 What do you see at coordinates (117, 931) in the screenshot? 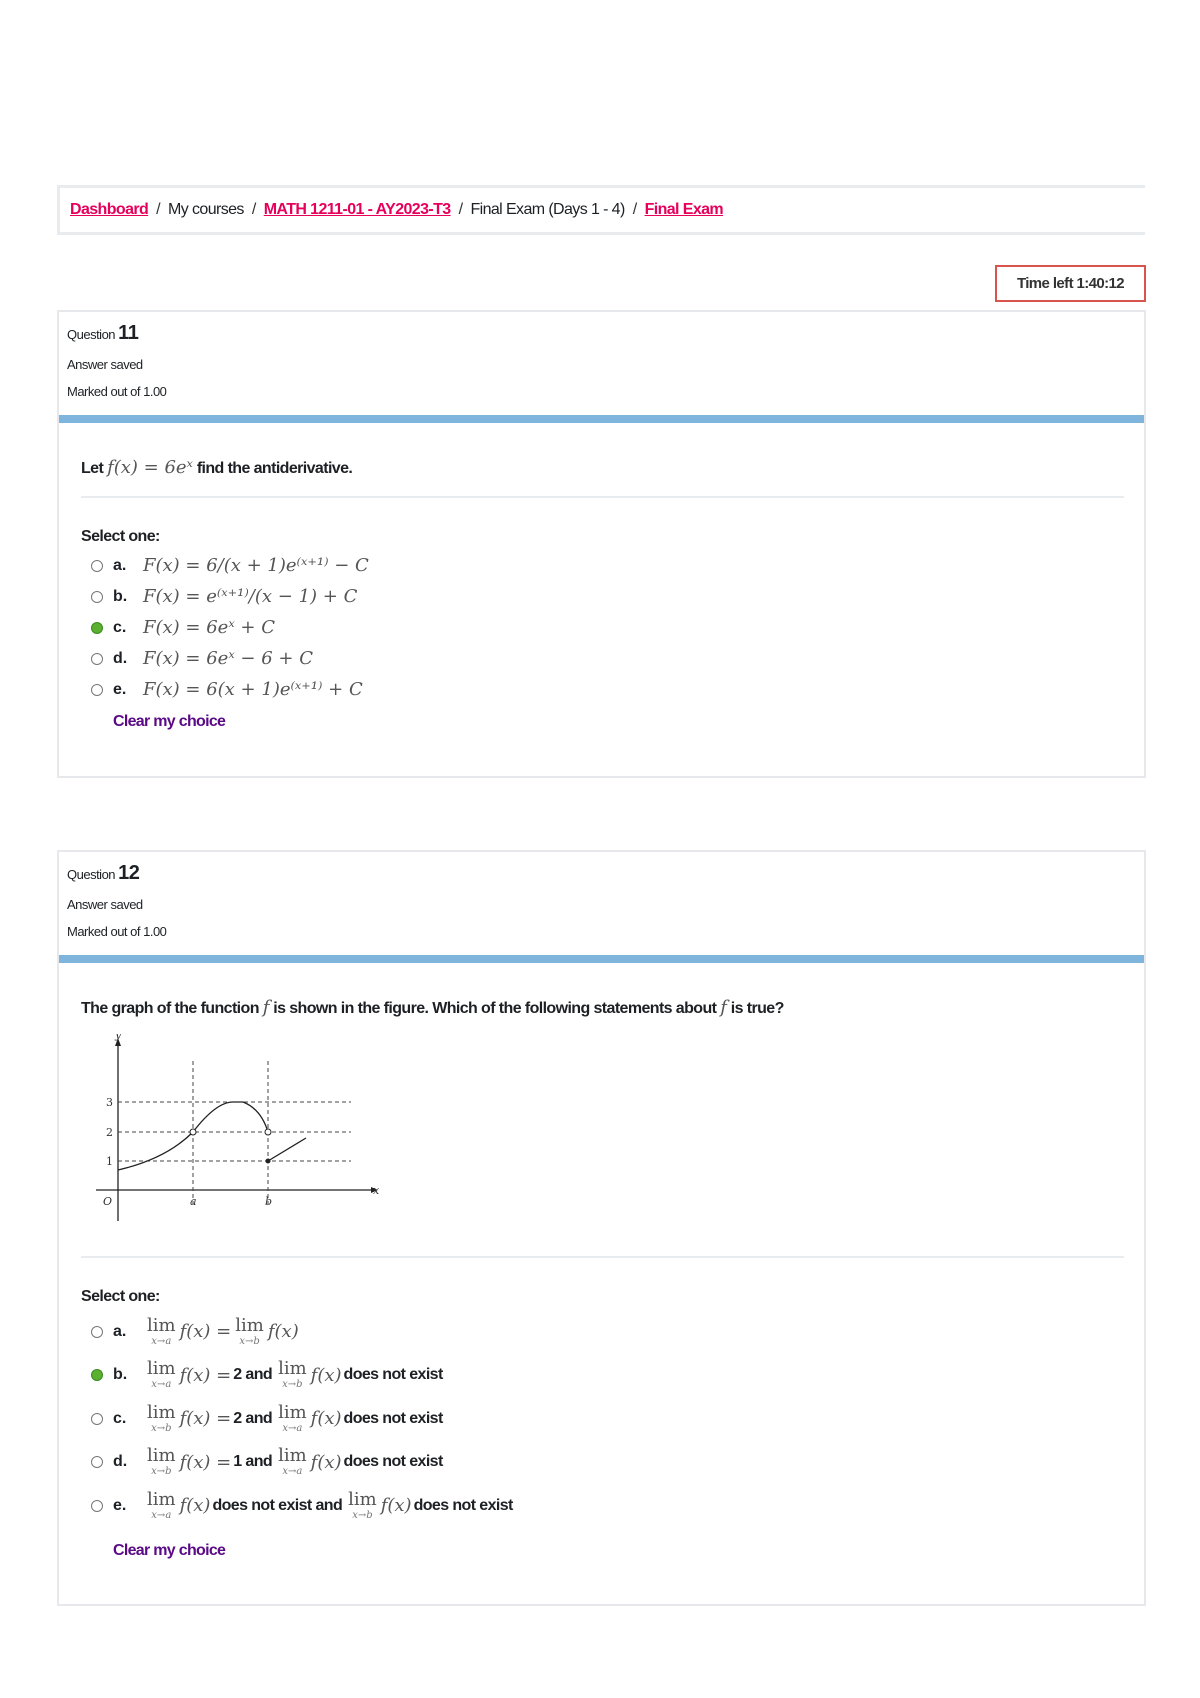
I see `question-marks: Marked out of 1.00` at bounding box center [117, 931].